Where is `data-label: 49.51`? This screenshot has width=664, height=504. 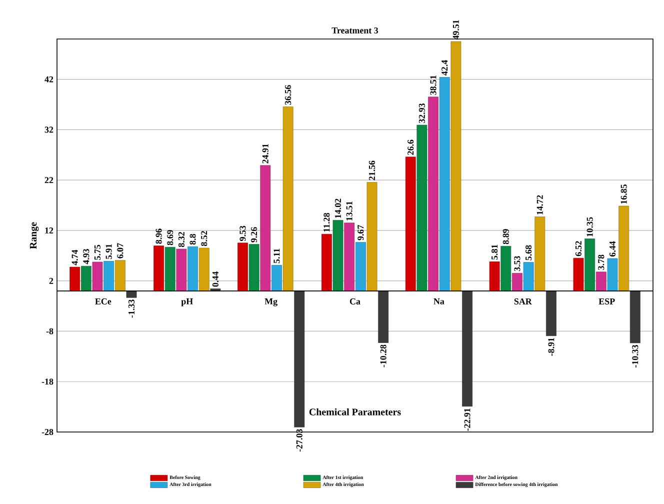
data-label: 49.51 is located at coordinates (455, 30).